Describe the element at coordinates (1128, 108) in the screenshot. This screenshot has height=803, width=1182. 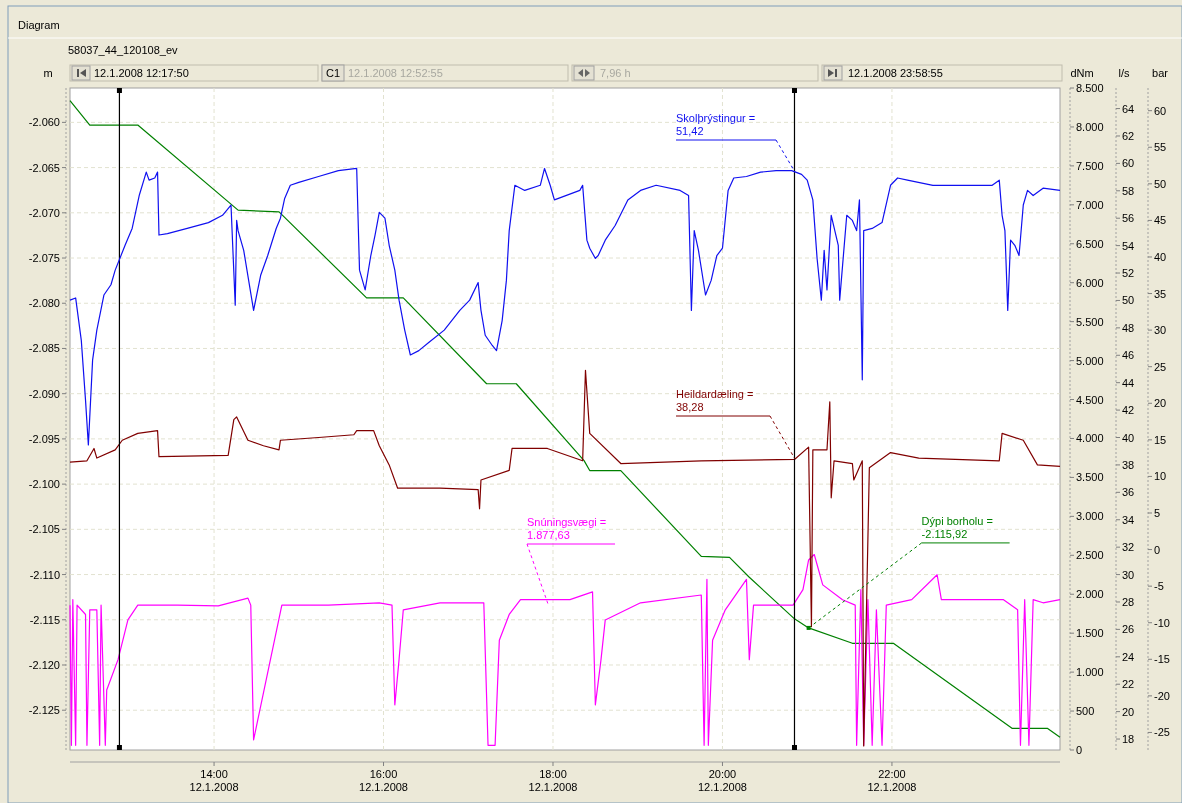
I see `y3-tick-label: 64` at that location.